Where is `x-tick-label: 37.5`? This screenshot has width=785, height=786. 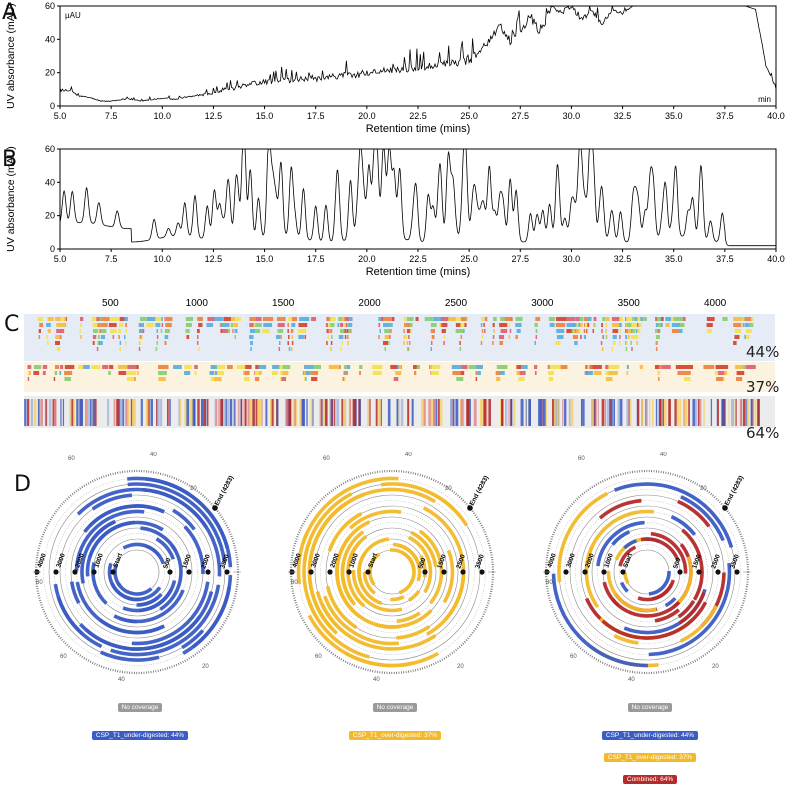 x-tick-label: 37.5 is located at coordinates (725, 116).